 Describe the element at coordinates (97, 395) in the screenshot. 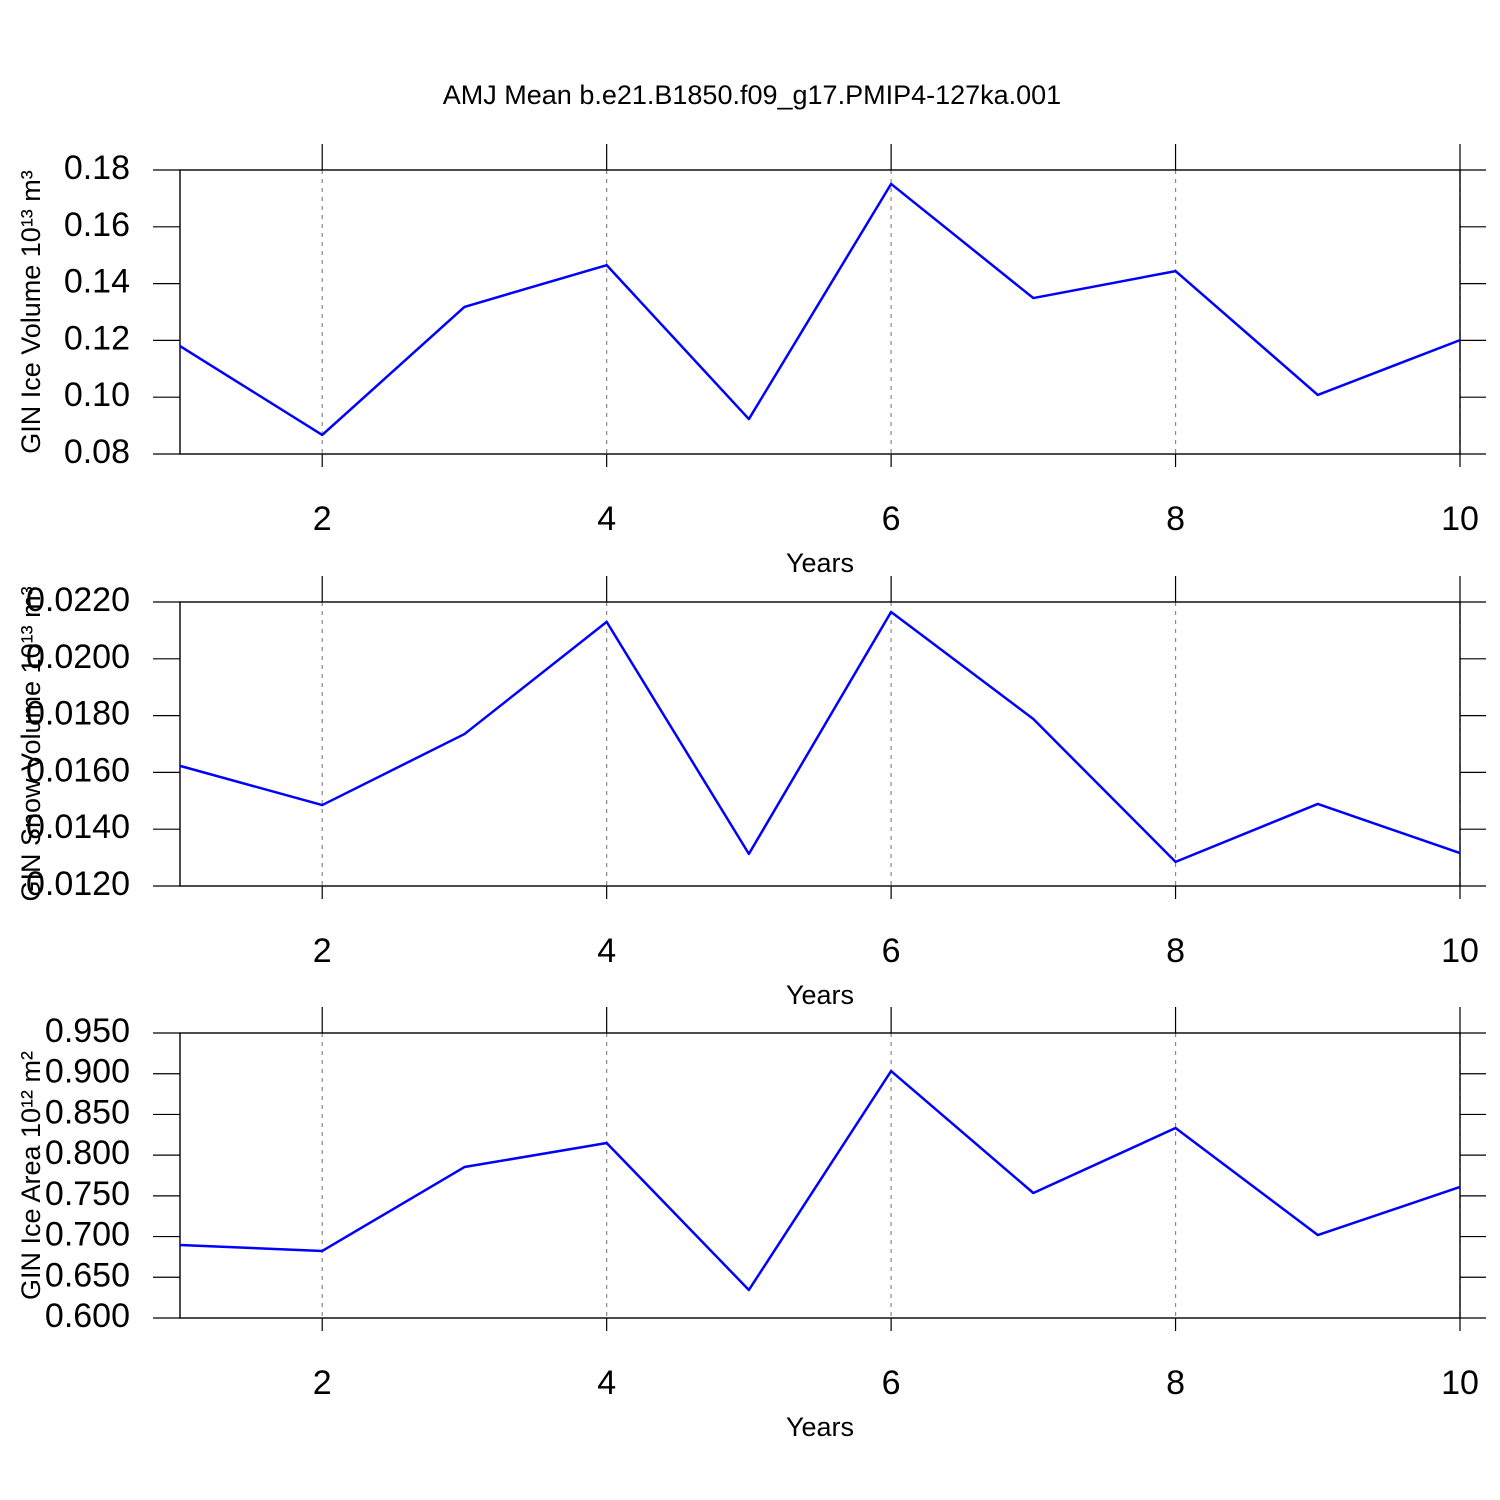

I see `y-tick-label: 0.10` at that location.